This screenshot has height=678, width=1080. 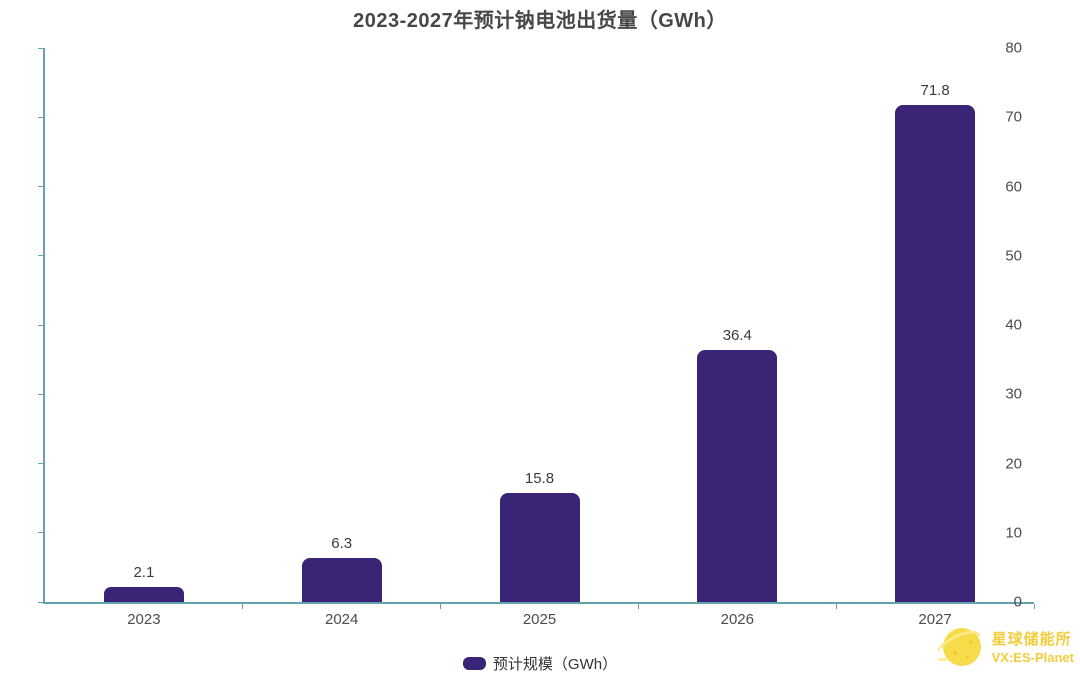 I want to click on legend: 预计规模（GWh）, so click(x=540, y=663).